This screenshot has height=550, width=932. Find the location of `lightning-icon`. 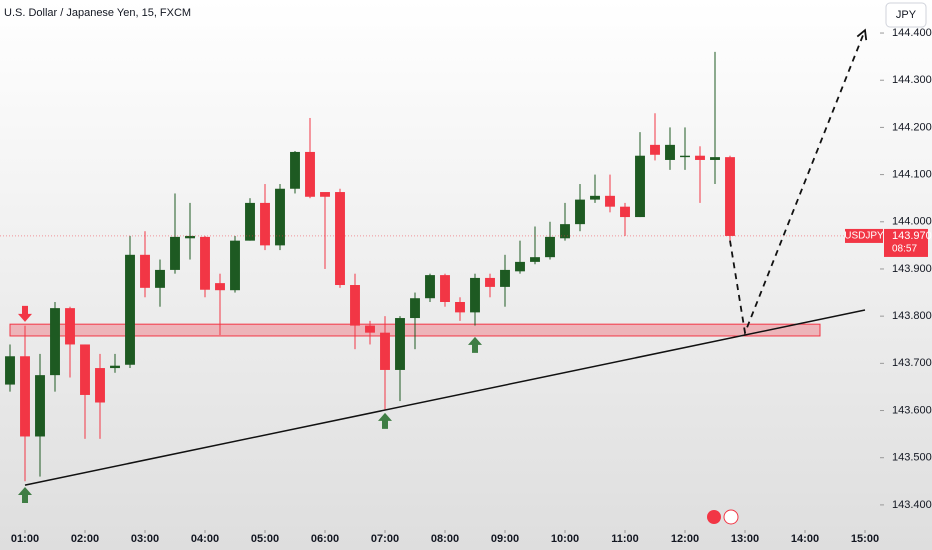

lightning-icon is located at coordinates (731, 517).